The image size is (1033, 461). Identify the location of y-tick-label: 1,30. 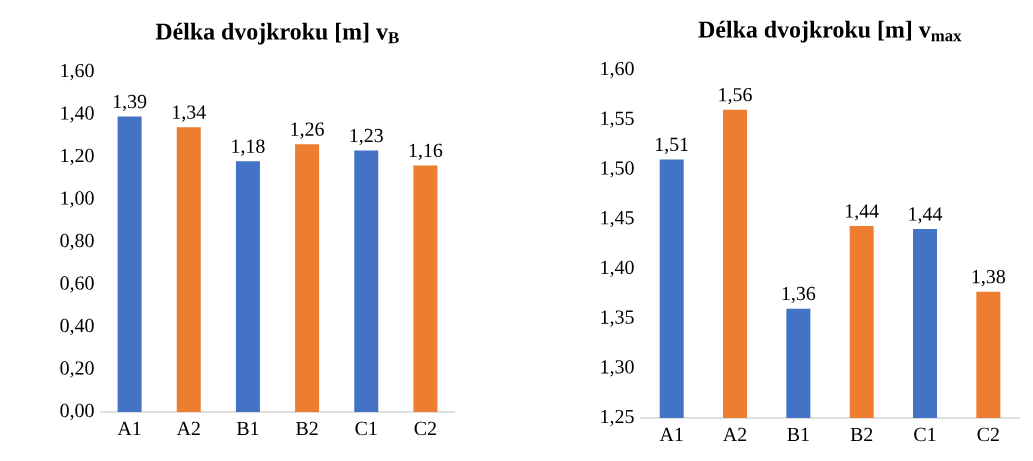
(617, 368).